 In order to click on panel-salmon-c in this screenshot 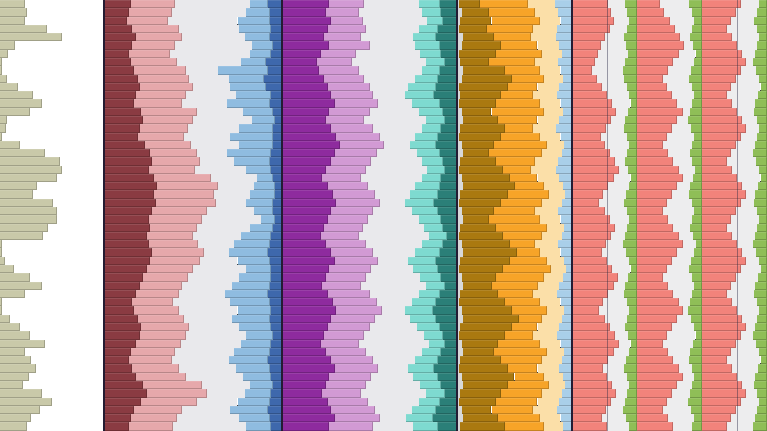, I will do `click(734, 215)`.